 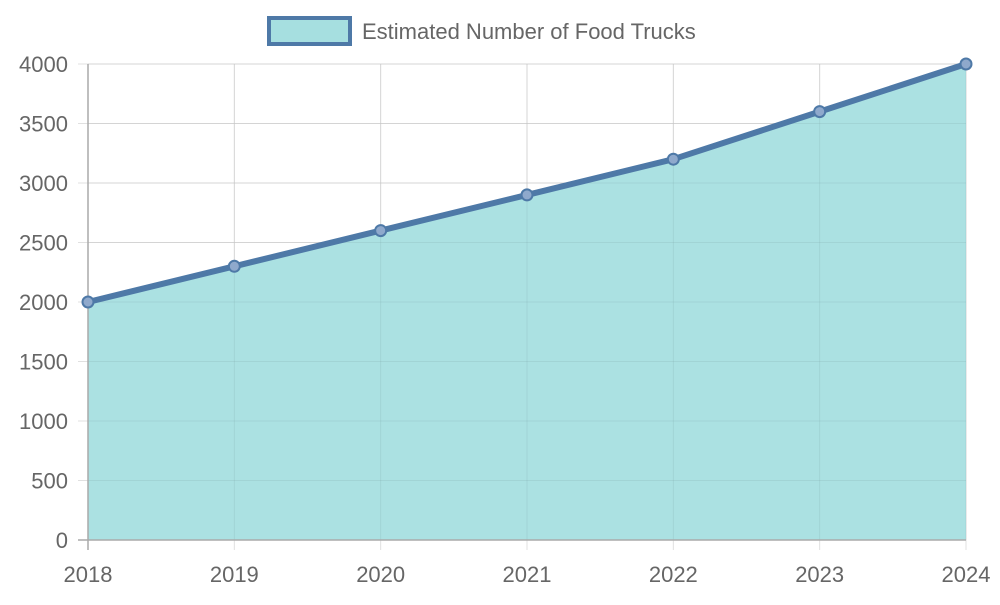 I want to click on y-tick-label: 2000, so click(x=43, y=302).